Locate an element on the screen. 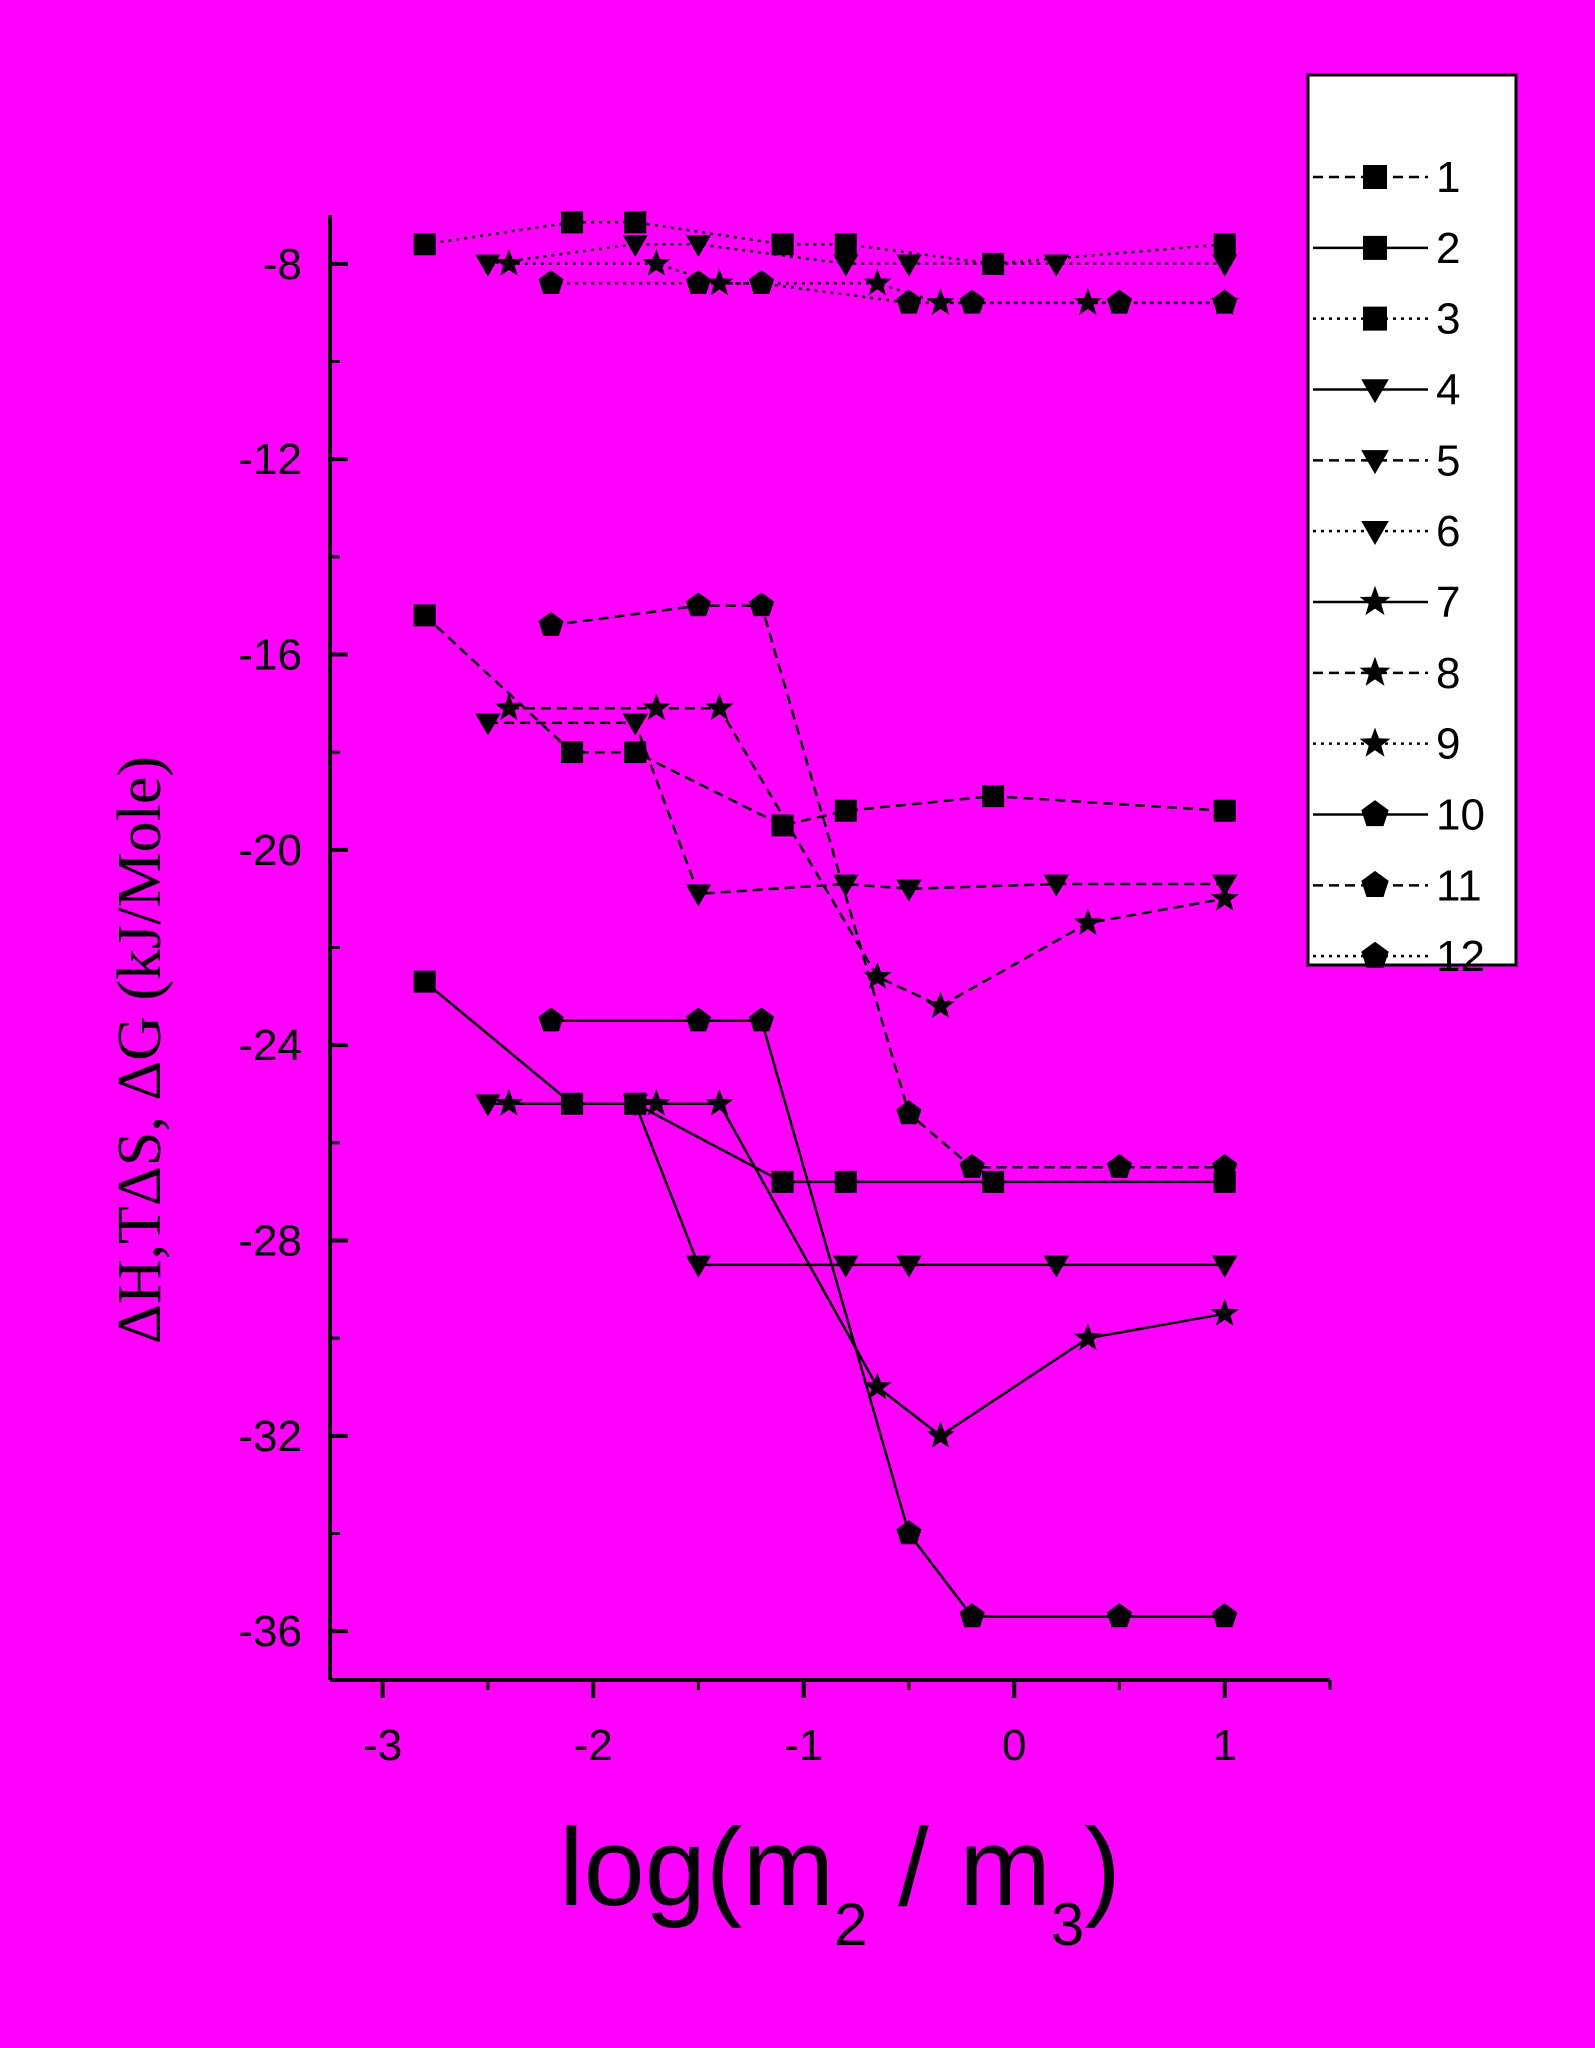  y-tick-label: -16 is located at coordinates (270, 655).